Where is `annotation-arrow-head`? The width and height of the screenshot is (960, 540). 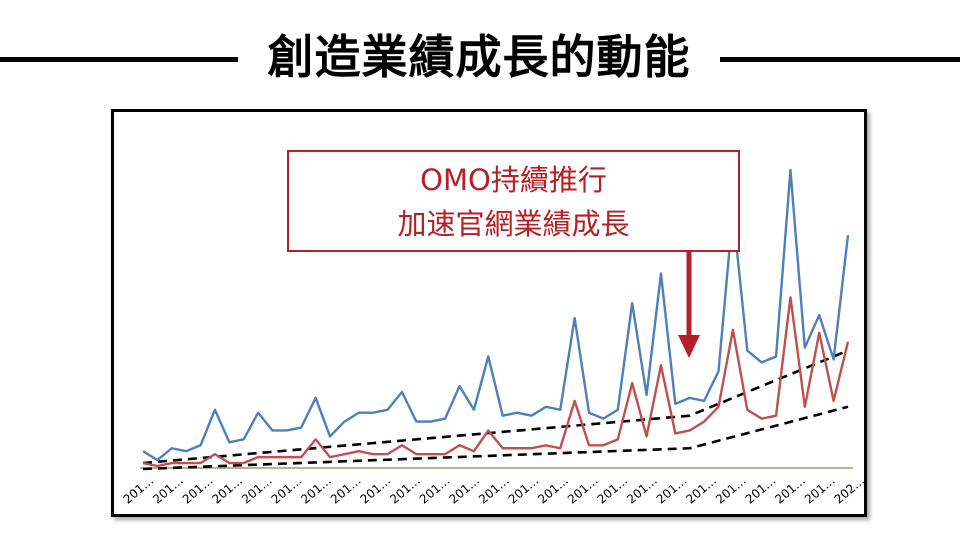 annotation-arrow-head is located at coordinates (689, 346).